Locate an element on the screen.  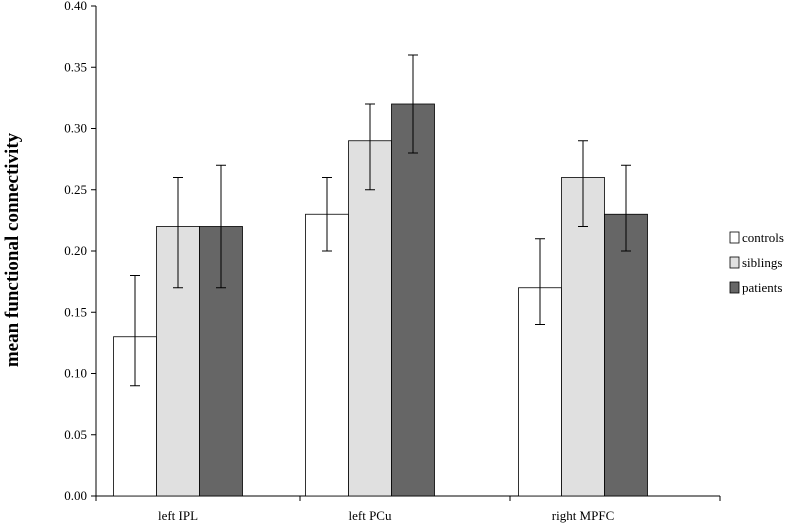
bar-controls is located at coordinates (327, 355).